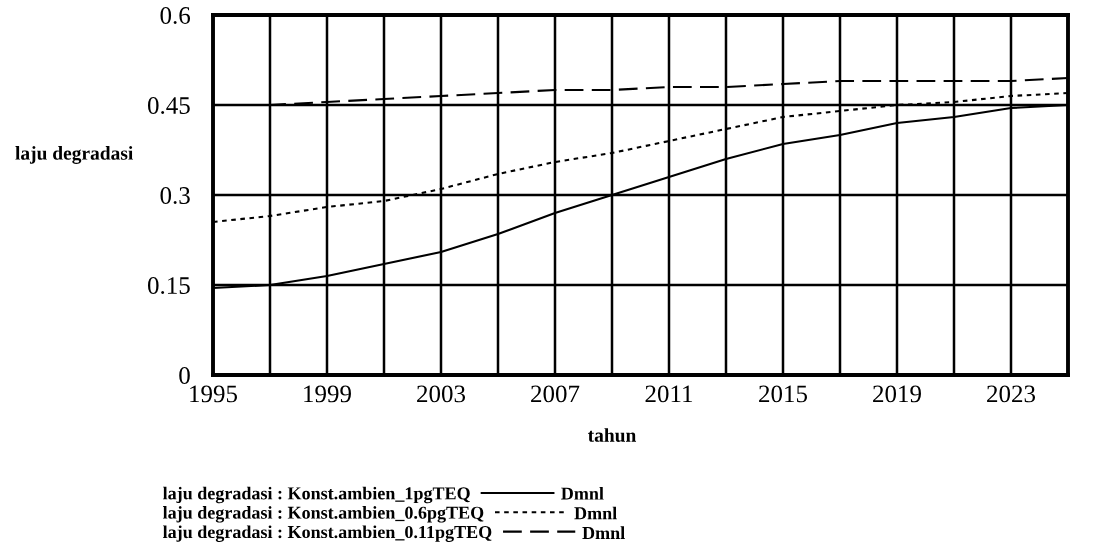  Describe the element at coordinates (175, 16) in the screenshot. I see `y-tick-label: 0.6` at that location.